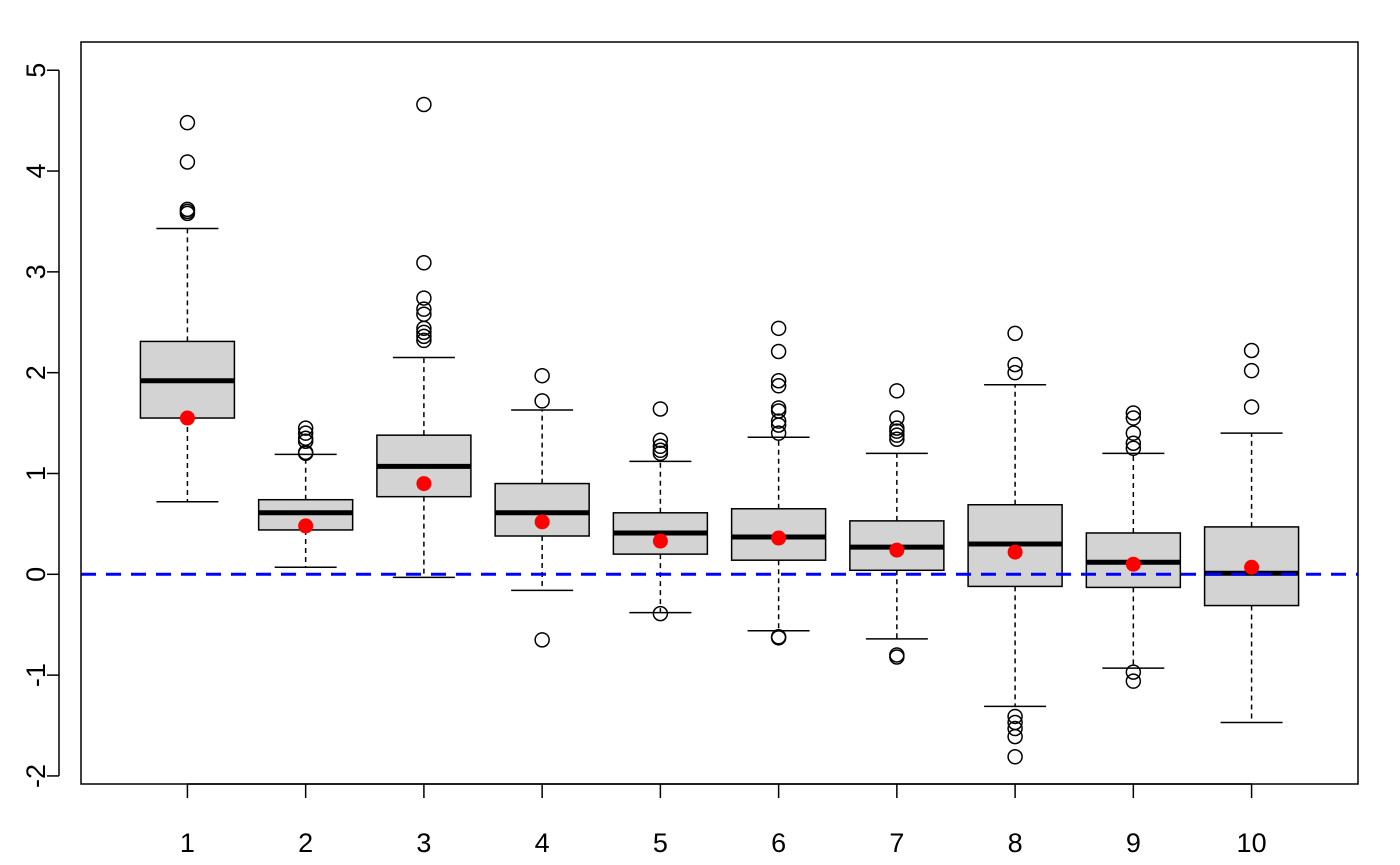  What do you see at coordinates (723, 820) in the screenshot?
I see `x-axis: 1 2 3 4 5 6 7 8 9 10` at bounding box center [723, 820].